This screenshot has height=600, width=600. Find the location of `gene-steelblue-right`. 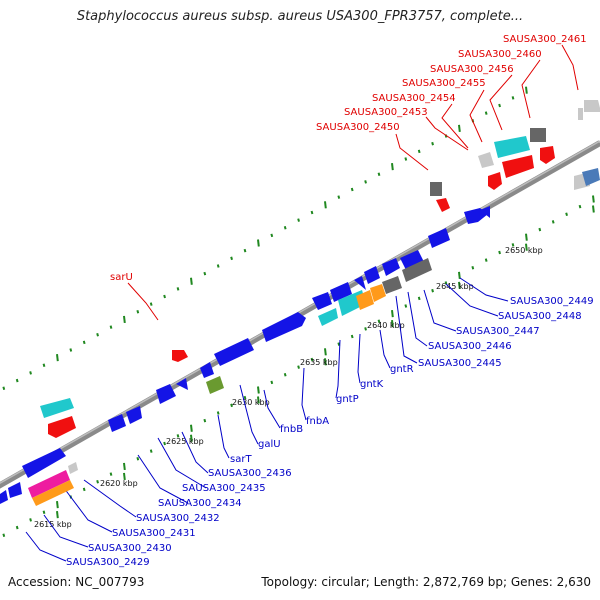

gene-steelblue-right is located at coordinates (591, 177).